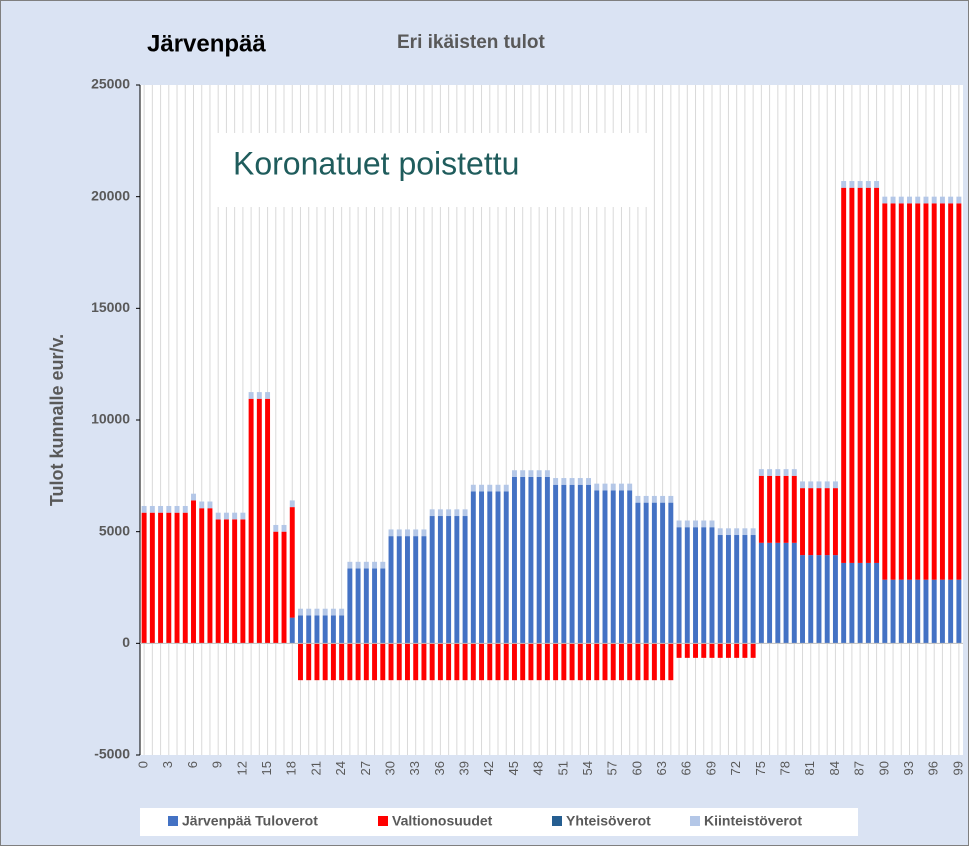 Image resolution: width=969 pixels, height=851 pixels. I want to click on x-tick-label: 63, so click(661, 768).